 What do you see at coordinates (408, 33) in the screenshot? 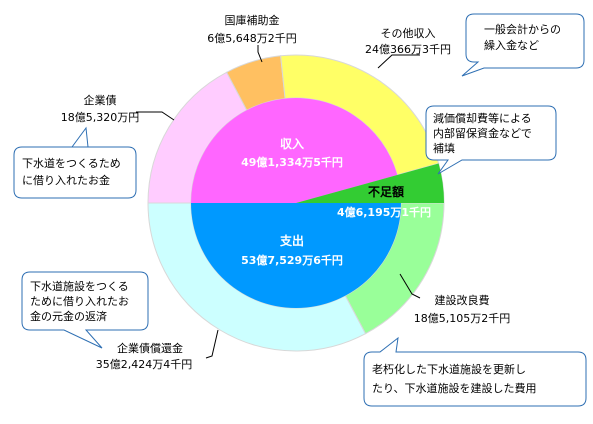
I see `label-other-income-name: その他収入` at bounding box center [408, 33].